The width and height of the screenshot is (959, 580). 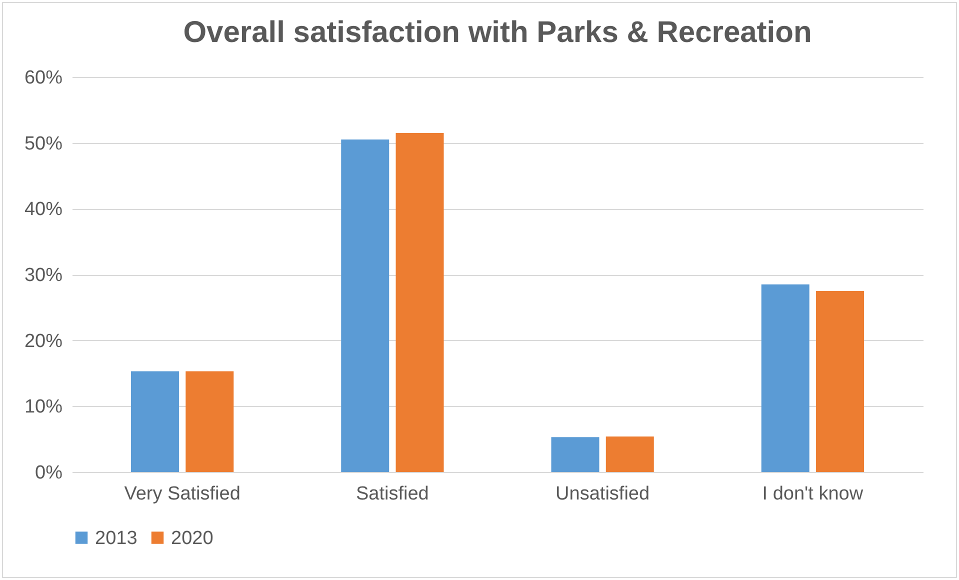 What do you see at coordinates (497, 32) in the screenshot?
I see `chart-title: Overall satisfaction with Parks & Recreation` at bounding box center [497, 32].